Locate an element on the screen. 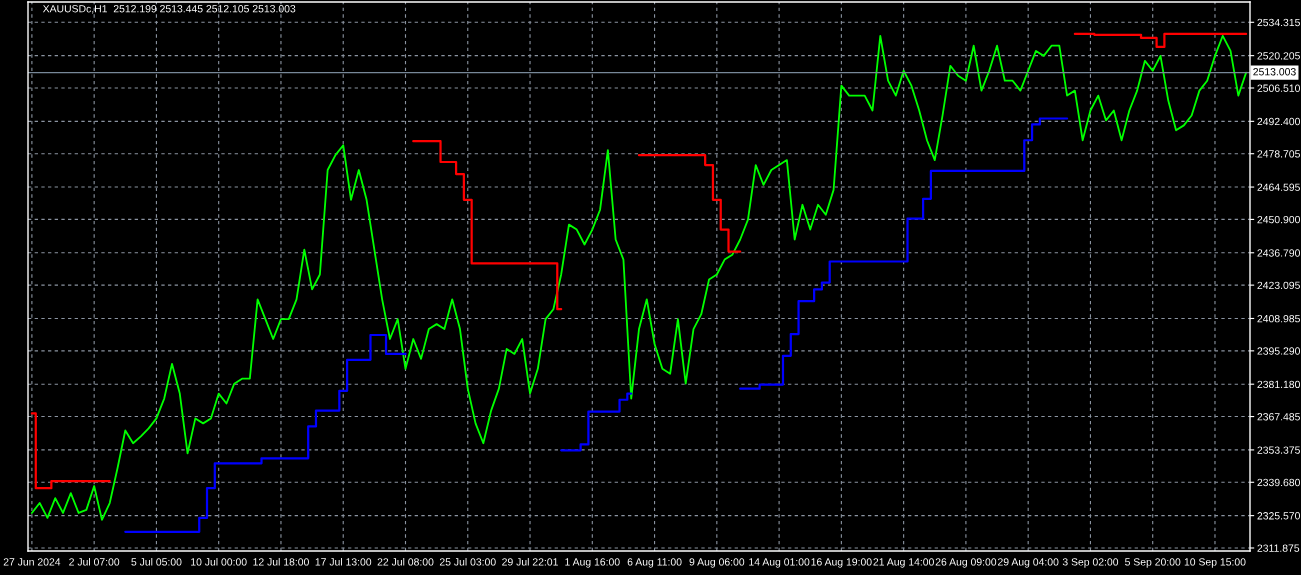  x-tick-label: 14 Aug 01:00 is located at coordinates (779, 563).